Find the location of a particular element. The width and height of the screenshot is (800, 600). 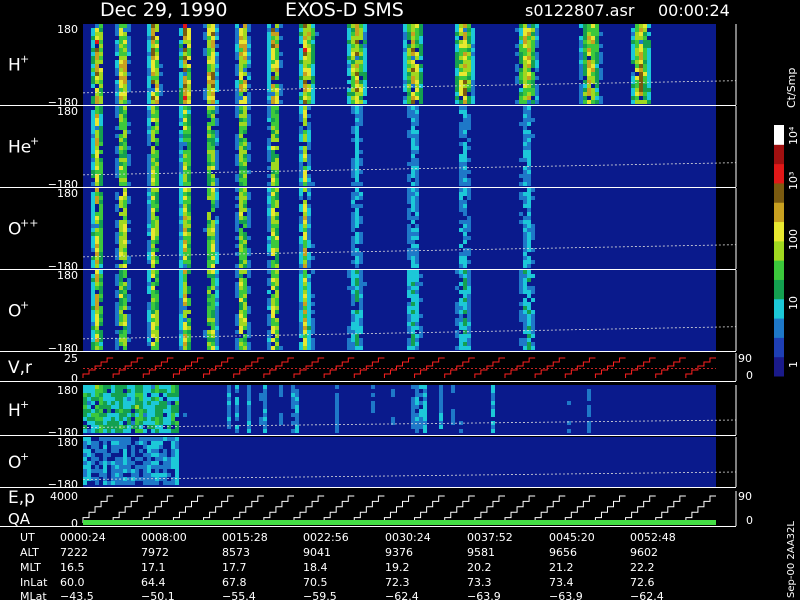

ephem-cell: 0030:24 is located at coordinates (408, 537).